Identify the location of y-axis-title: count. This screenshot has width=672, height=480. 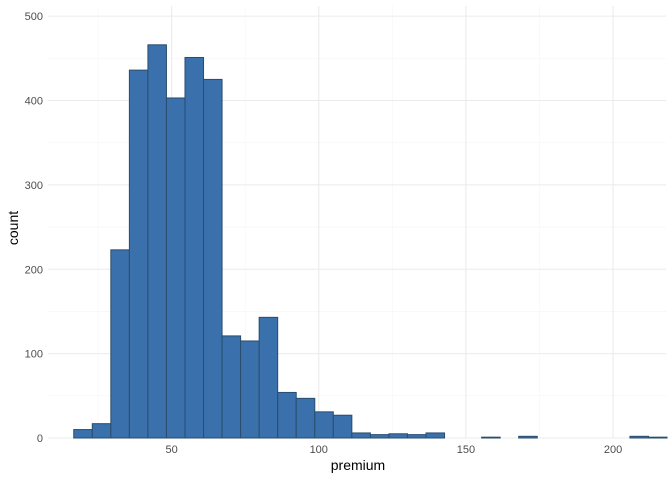
(13, 228).